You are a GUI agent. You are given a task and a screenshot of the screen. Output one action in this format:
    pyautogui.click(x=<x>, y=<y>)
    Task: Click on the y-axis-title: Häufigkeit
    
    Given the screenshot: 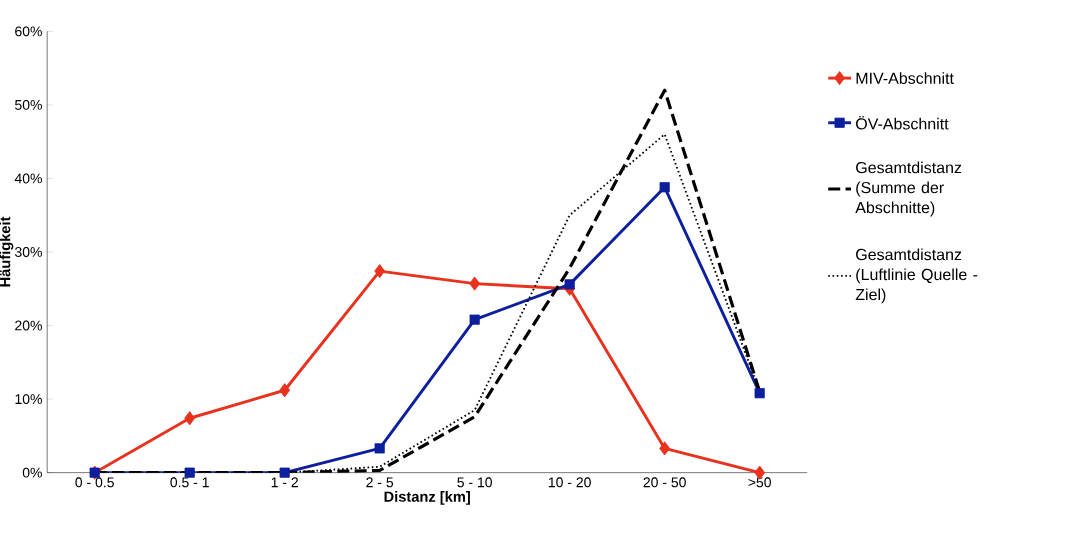 What is the action you would take?
    pyautogui.click(x=7, y=251)
    